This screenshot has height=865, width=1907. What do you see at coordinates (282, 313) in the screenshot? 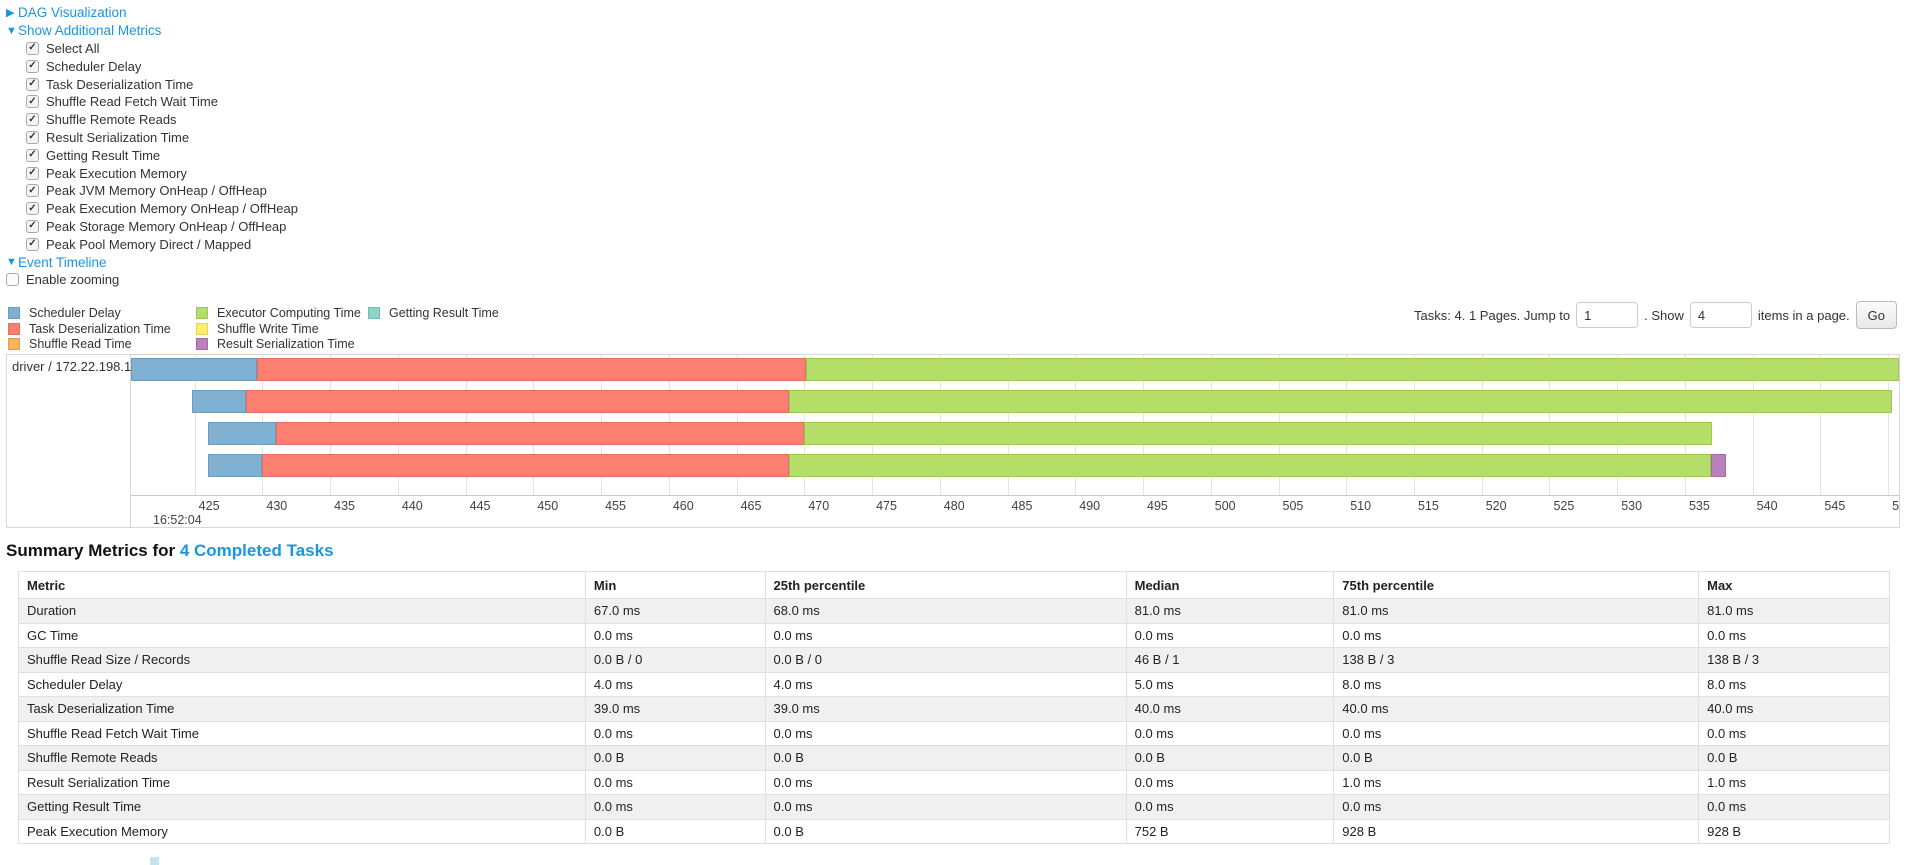
I see `legend-item: Executor Computing Time` at bounding box center [282, 313].